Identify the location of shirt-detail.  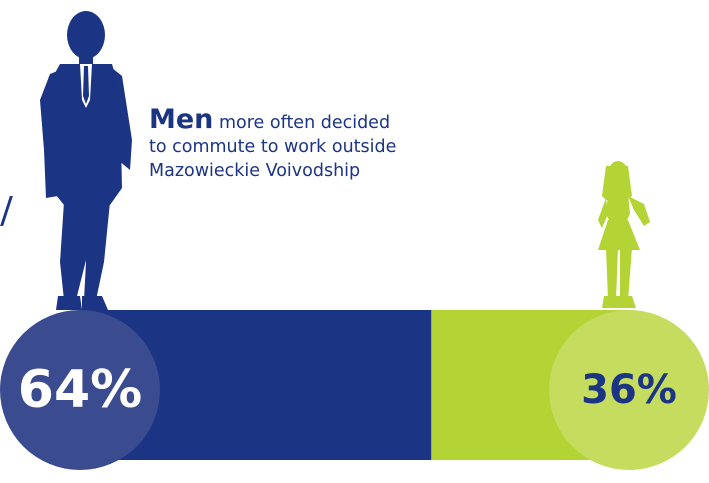
(86, 86).